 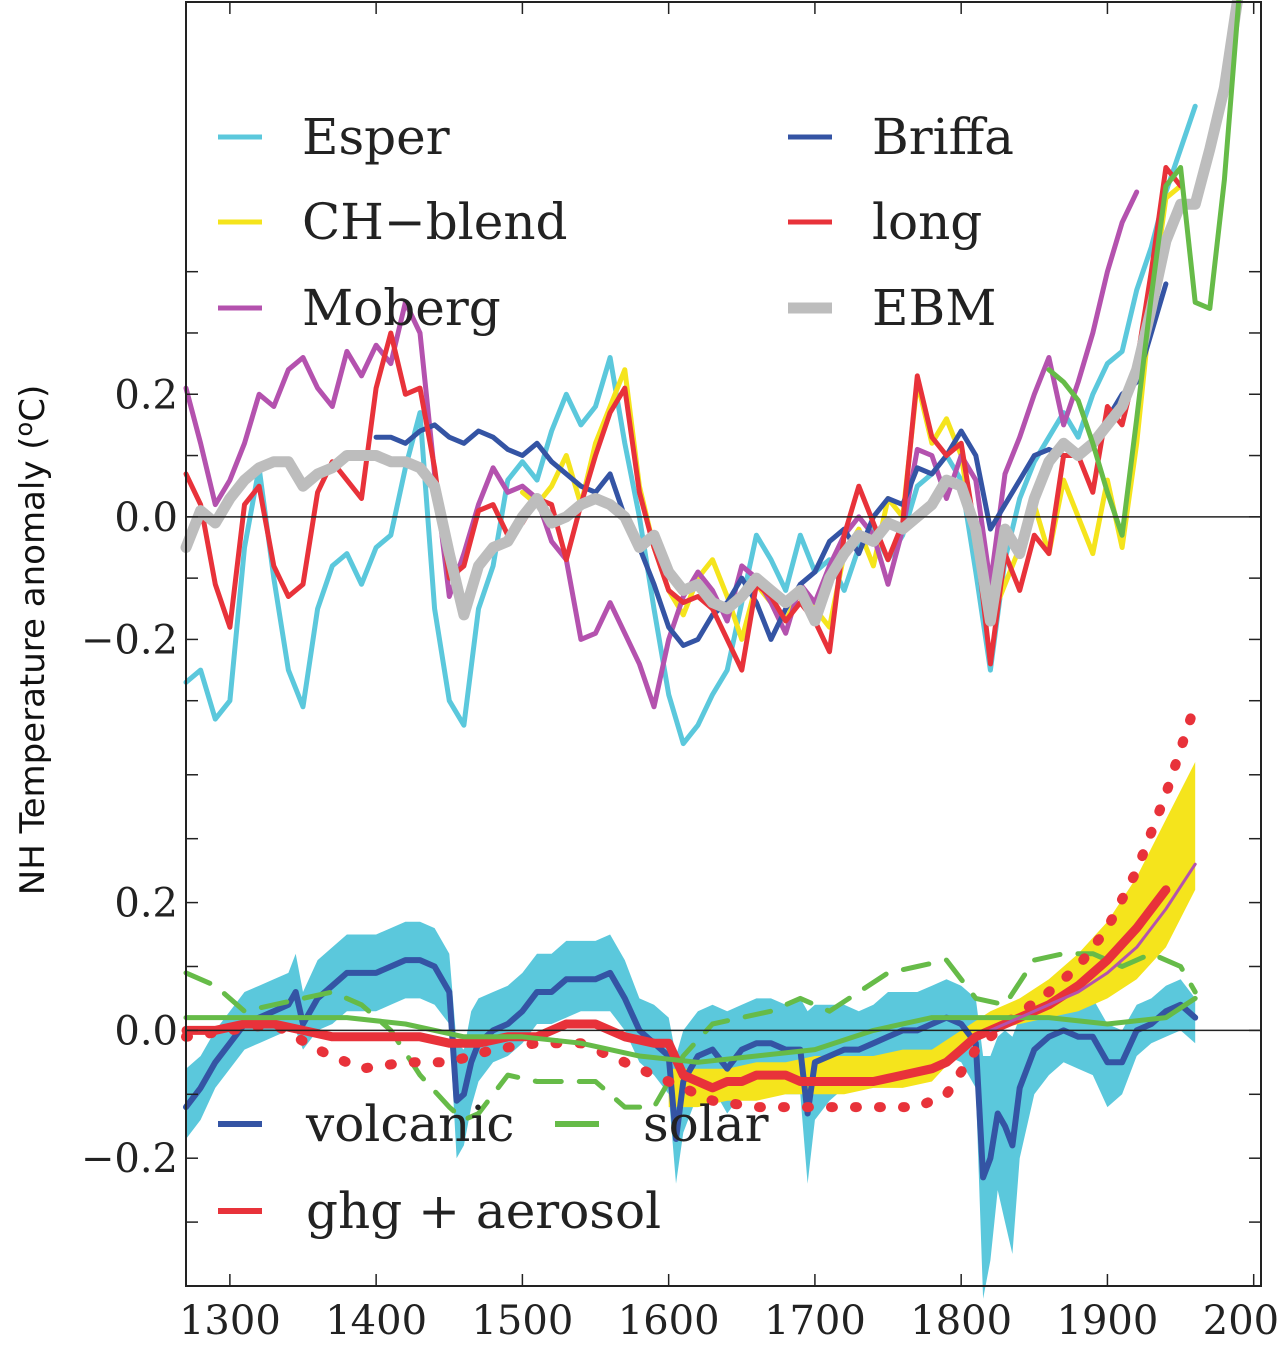 What do you see at coordinates (961, 1321) in the screenshot?
I see `x-tick-label-1800: 1800` at bounding box center [961, 1321].